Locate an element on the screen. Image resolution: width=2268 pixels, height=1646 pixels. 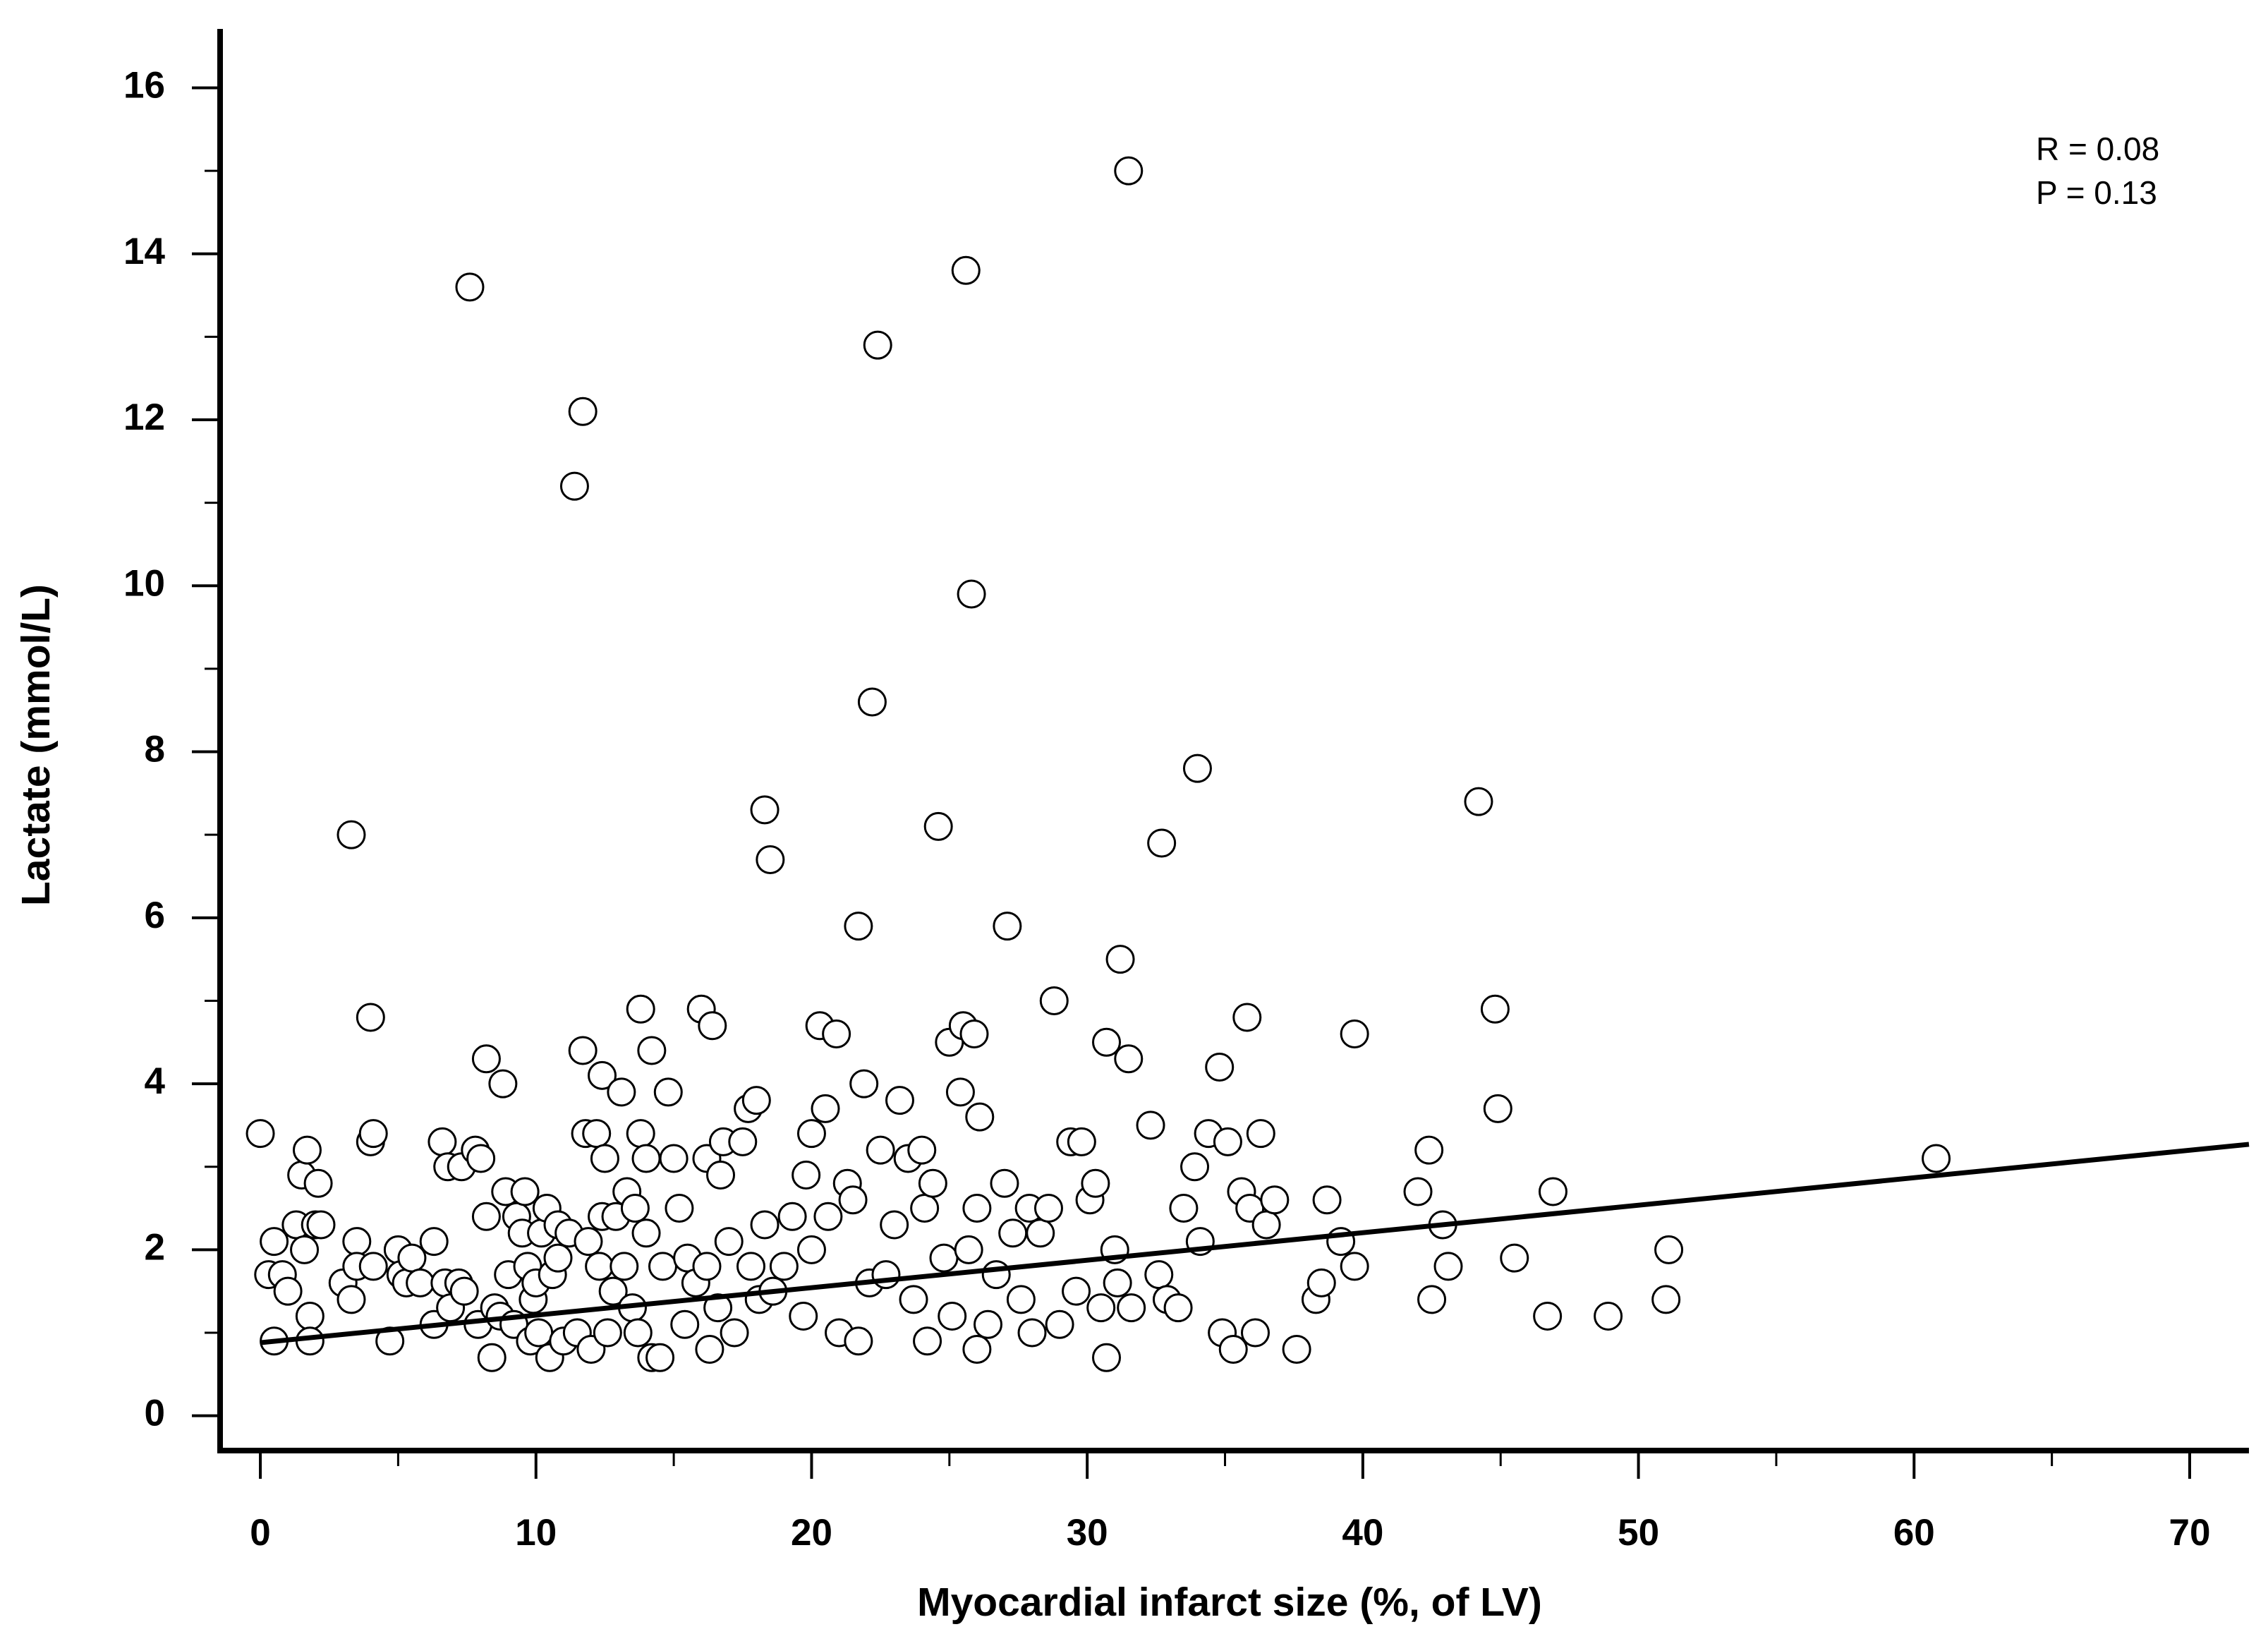
y-tick-label: 16 is located at coordinates (144, 86).